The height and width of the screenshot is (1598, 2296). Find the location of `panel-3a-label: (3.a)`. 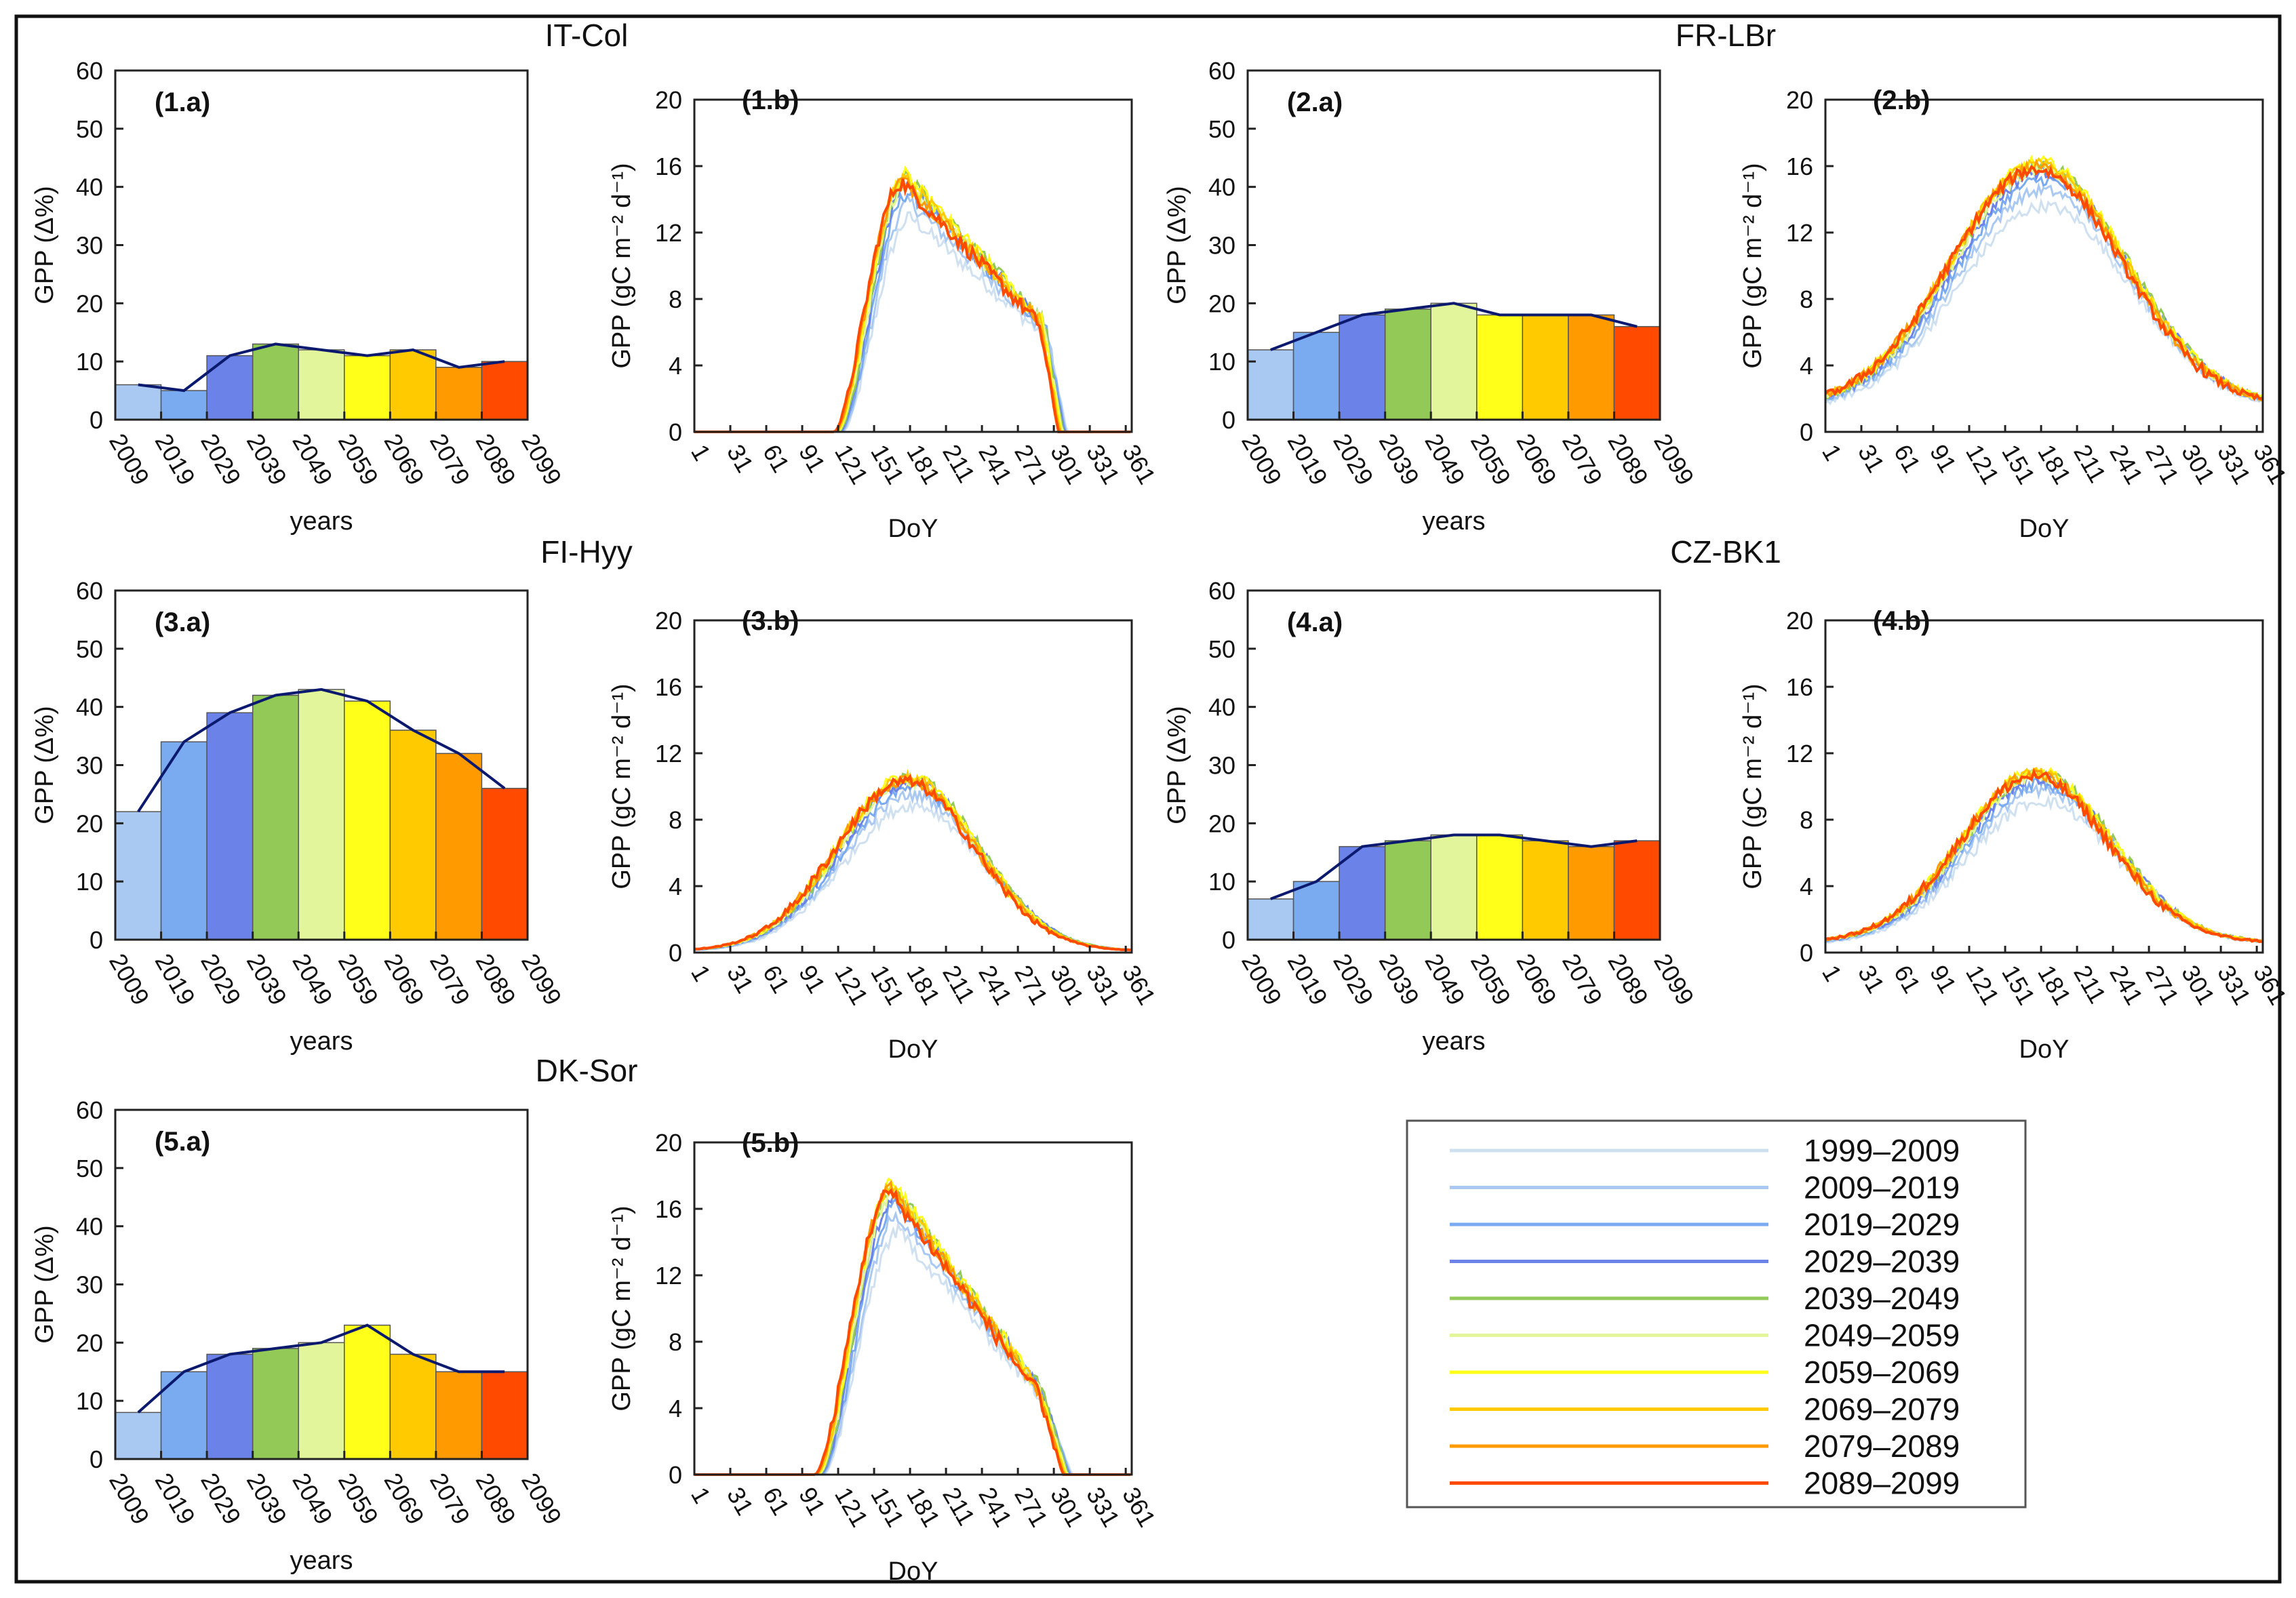

panel-3a-label: (3.a) is located at coordinates (183, 622).